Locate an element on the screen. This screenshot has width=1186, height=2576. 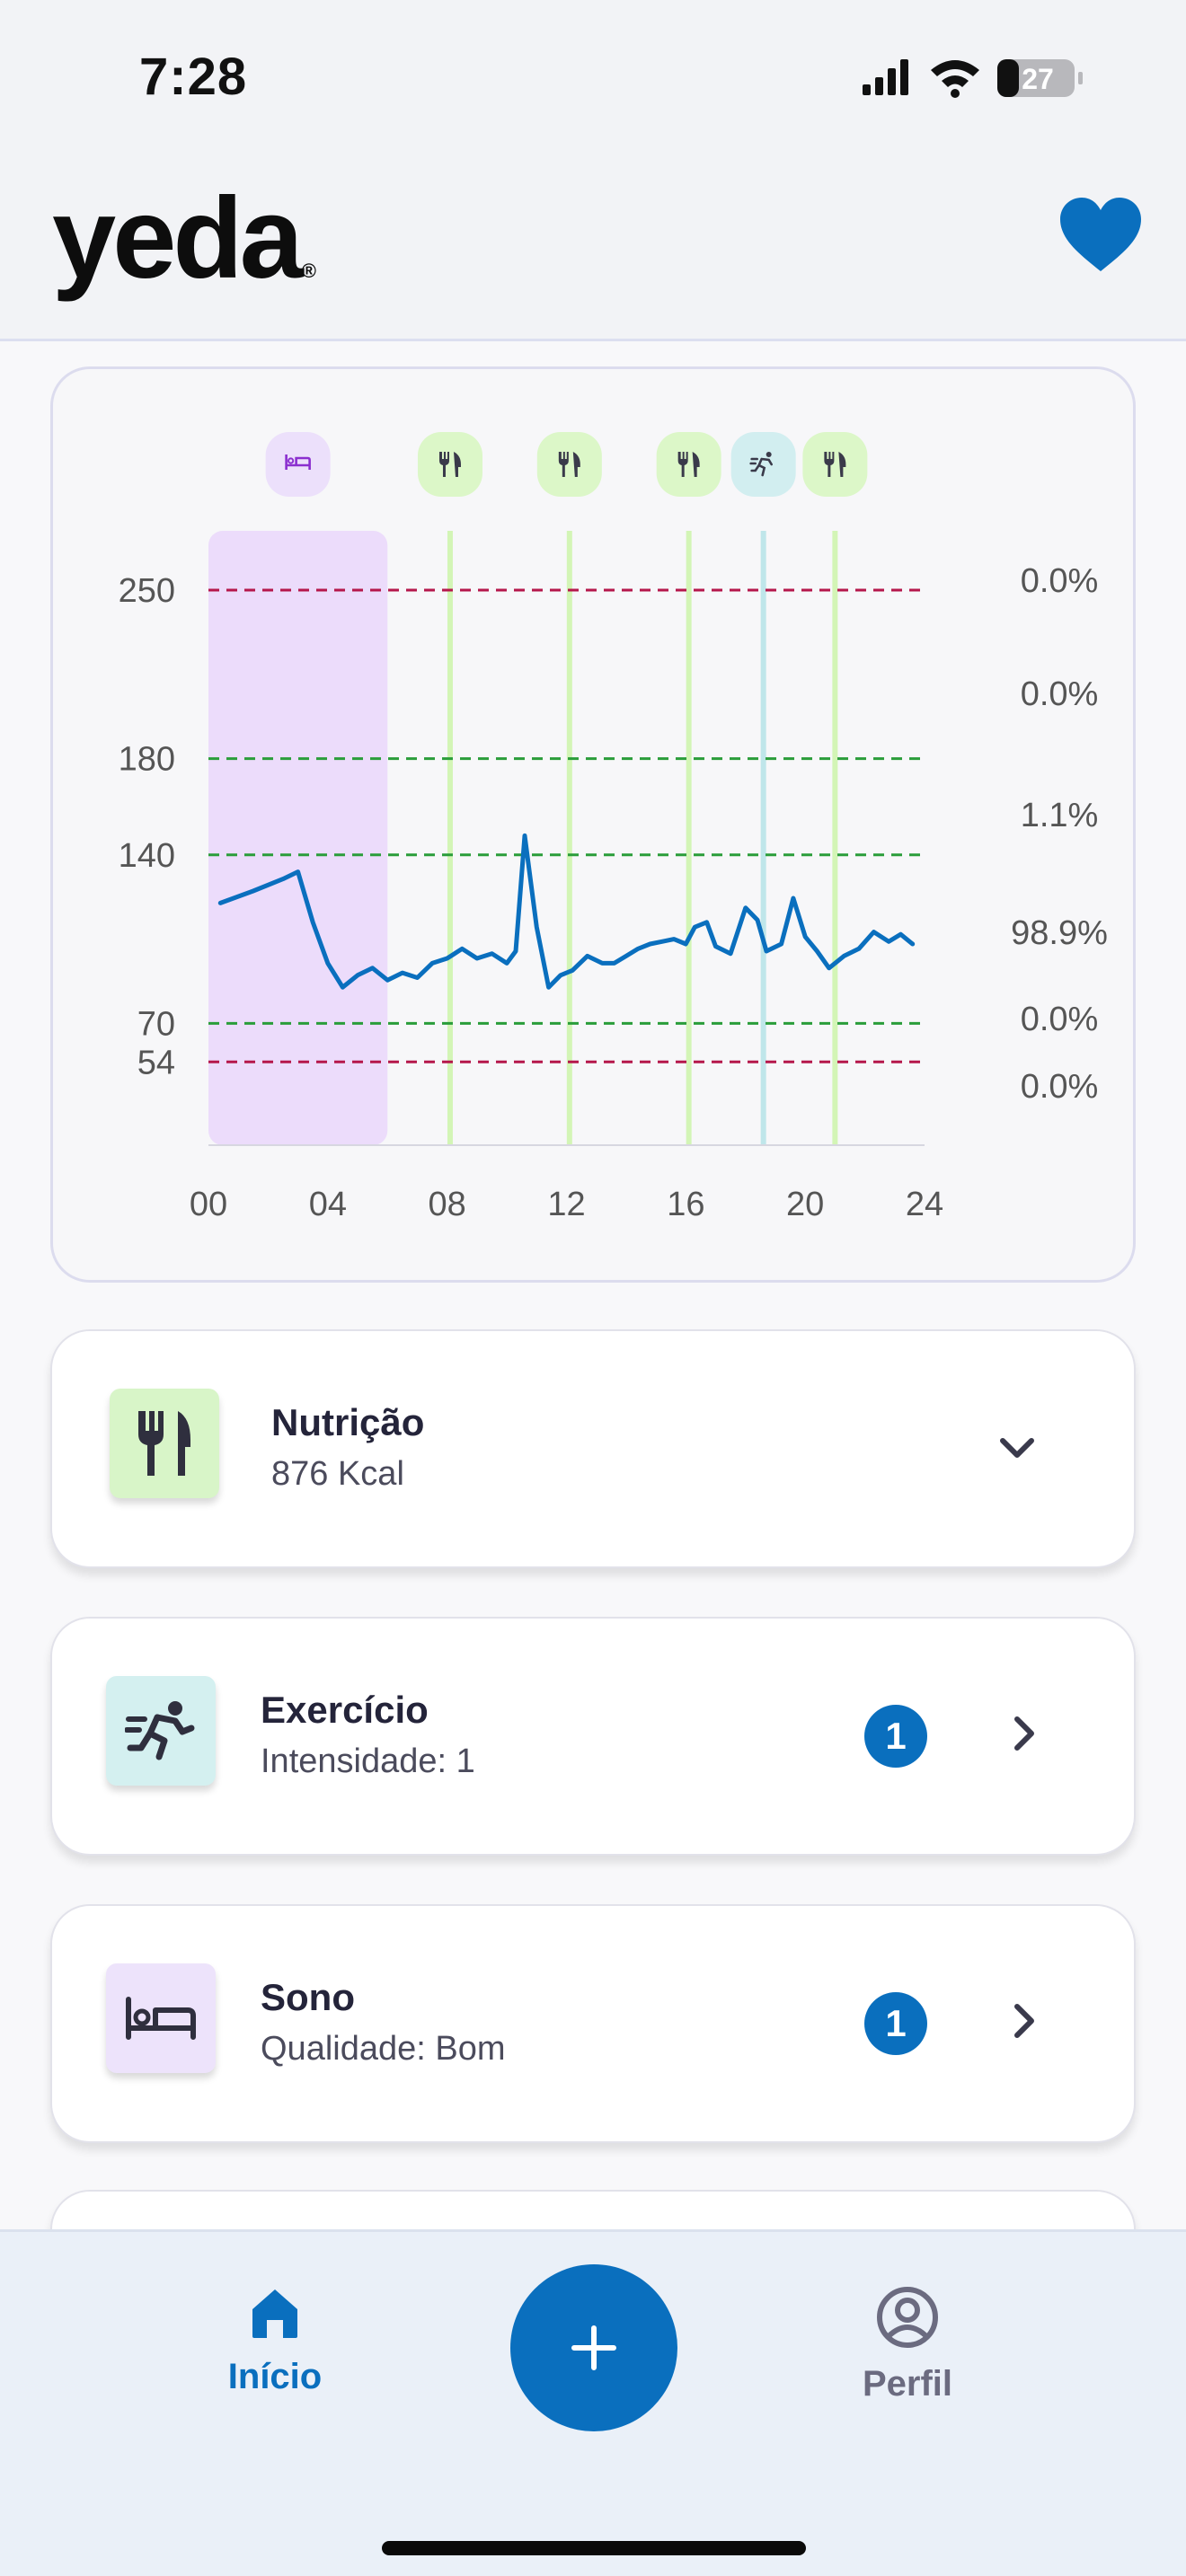
chevron-down-icon is located at coordinates (1017, 1448).